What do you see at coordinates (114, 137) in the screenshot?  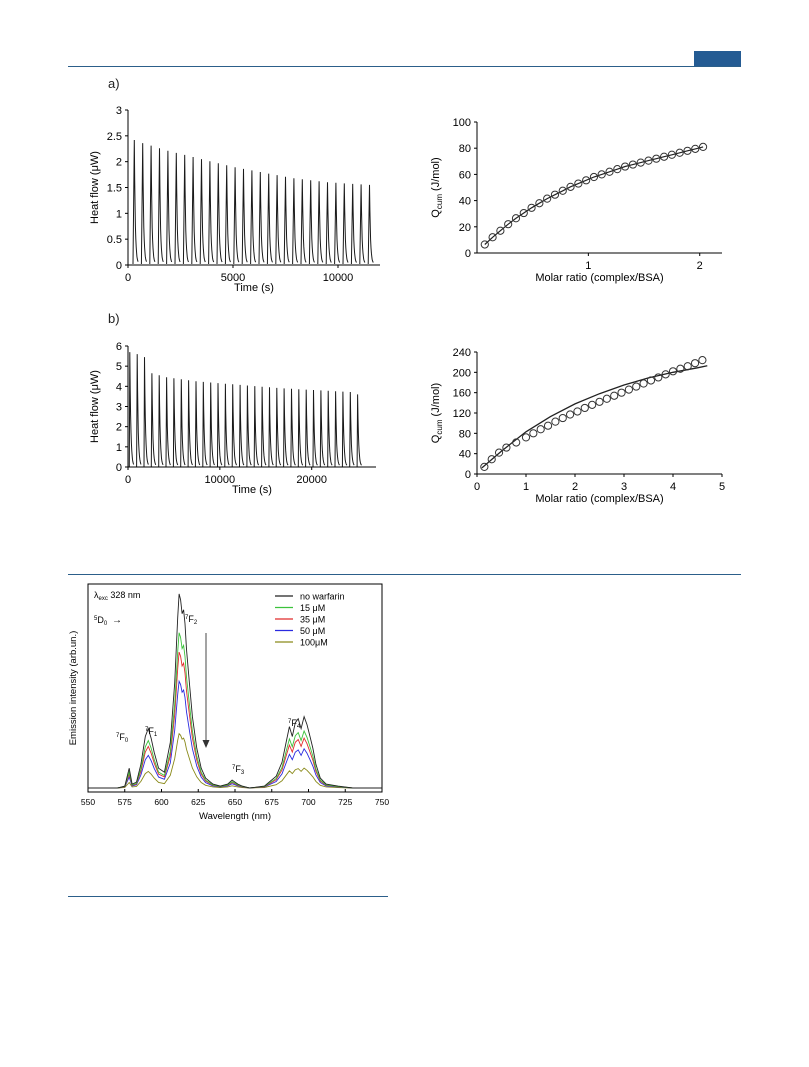 I see `a-heatflow-y-tick-label: 2.5` at bounding box center [114, 137].